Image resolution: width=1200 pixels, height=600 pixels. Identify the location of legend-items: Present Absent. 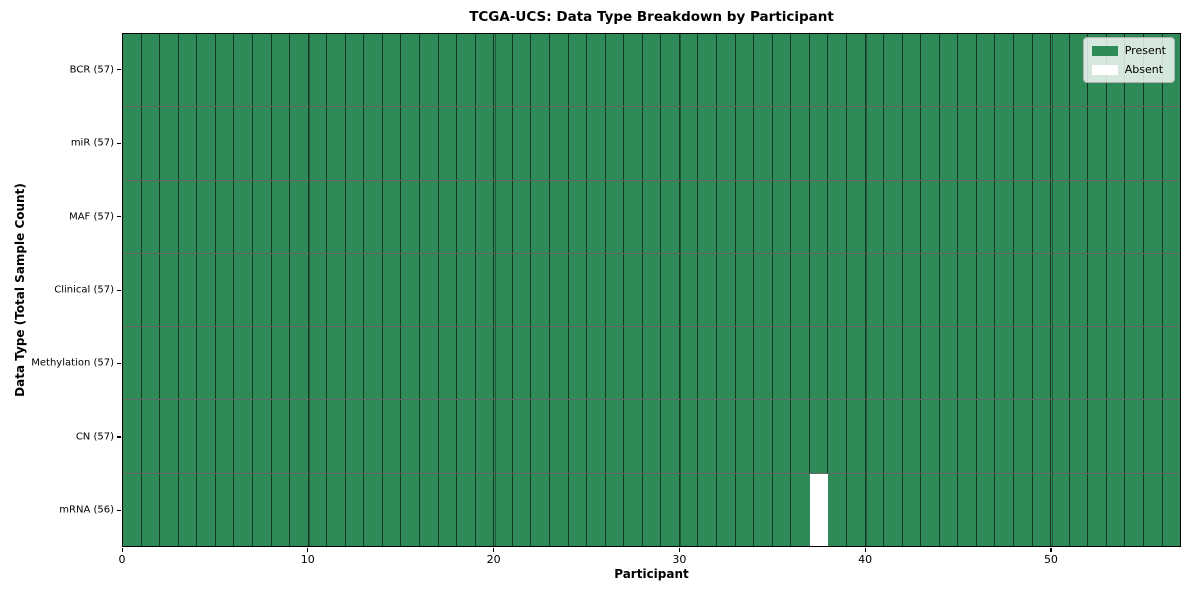
(1128, 60).